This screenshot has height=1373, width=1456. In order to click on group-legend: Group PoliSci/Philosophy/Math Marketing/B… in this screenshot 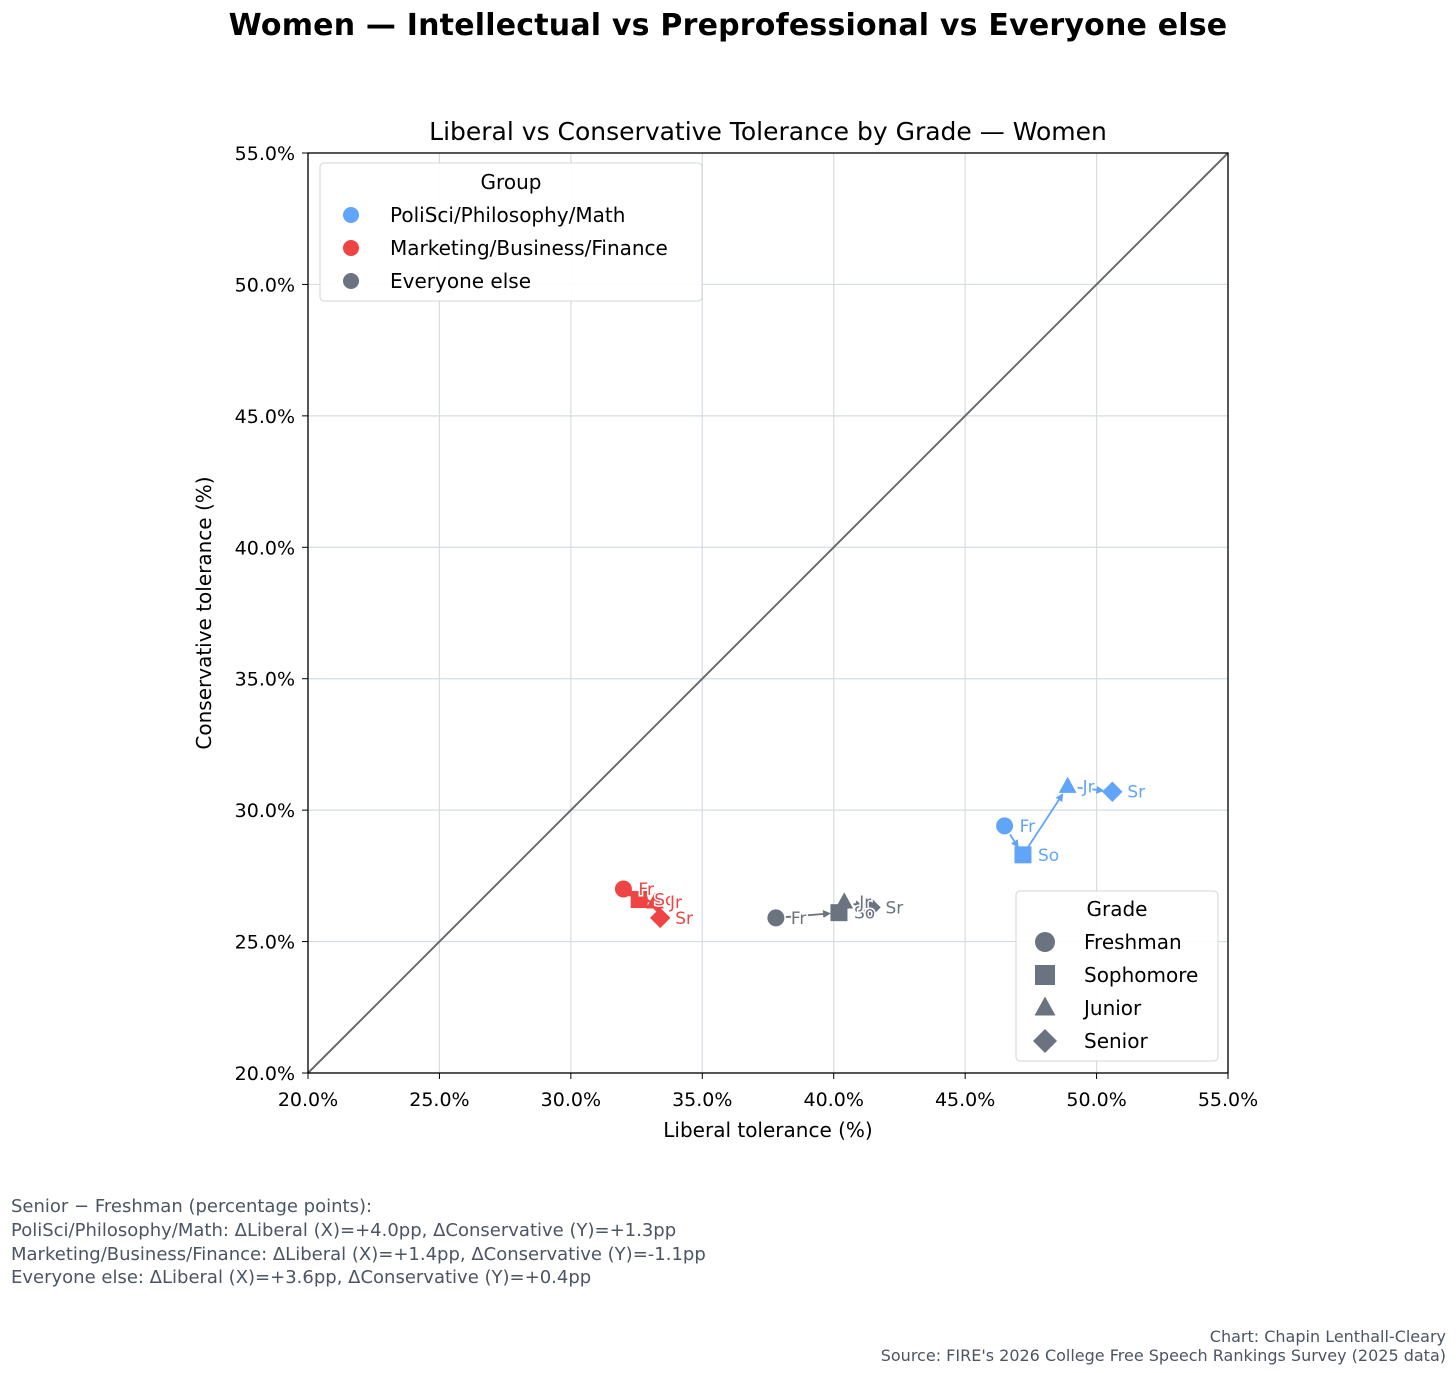, I will do `click(511, 232)`.